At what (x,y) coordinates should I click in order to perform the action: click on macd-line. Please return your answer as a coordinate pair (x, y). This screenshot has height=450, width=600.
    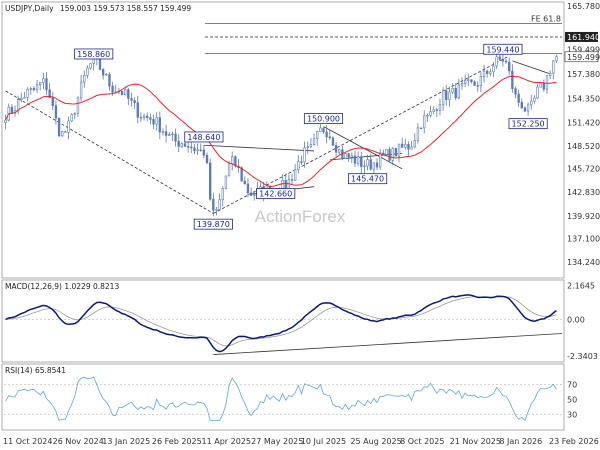
    Looking at the image, I should click on (281, 323).